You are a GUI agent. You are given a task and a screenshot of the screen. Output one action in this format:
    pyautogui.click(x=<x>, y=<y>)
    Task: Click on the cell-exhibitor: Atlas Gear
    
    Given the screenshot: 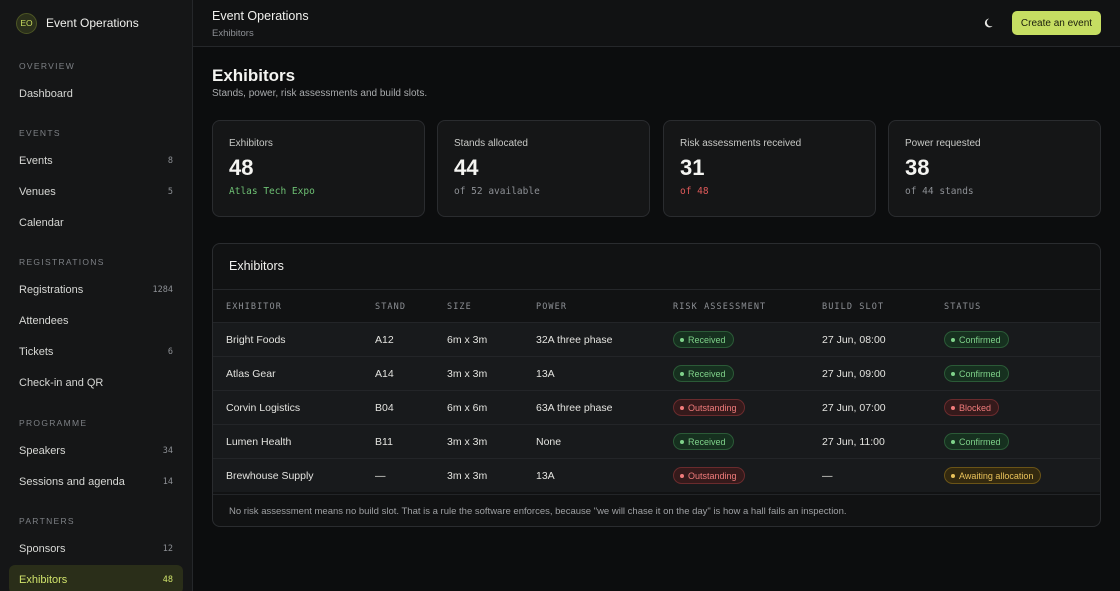 What is the action you would take?
    pyautogui.click(x=251, y=374)
    